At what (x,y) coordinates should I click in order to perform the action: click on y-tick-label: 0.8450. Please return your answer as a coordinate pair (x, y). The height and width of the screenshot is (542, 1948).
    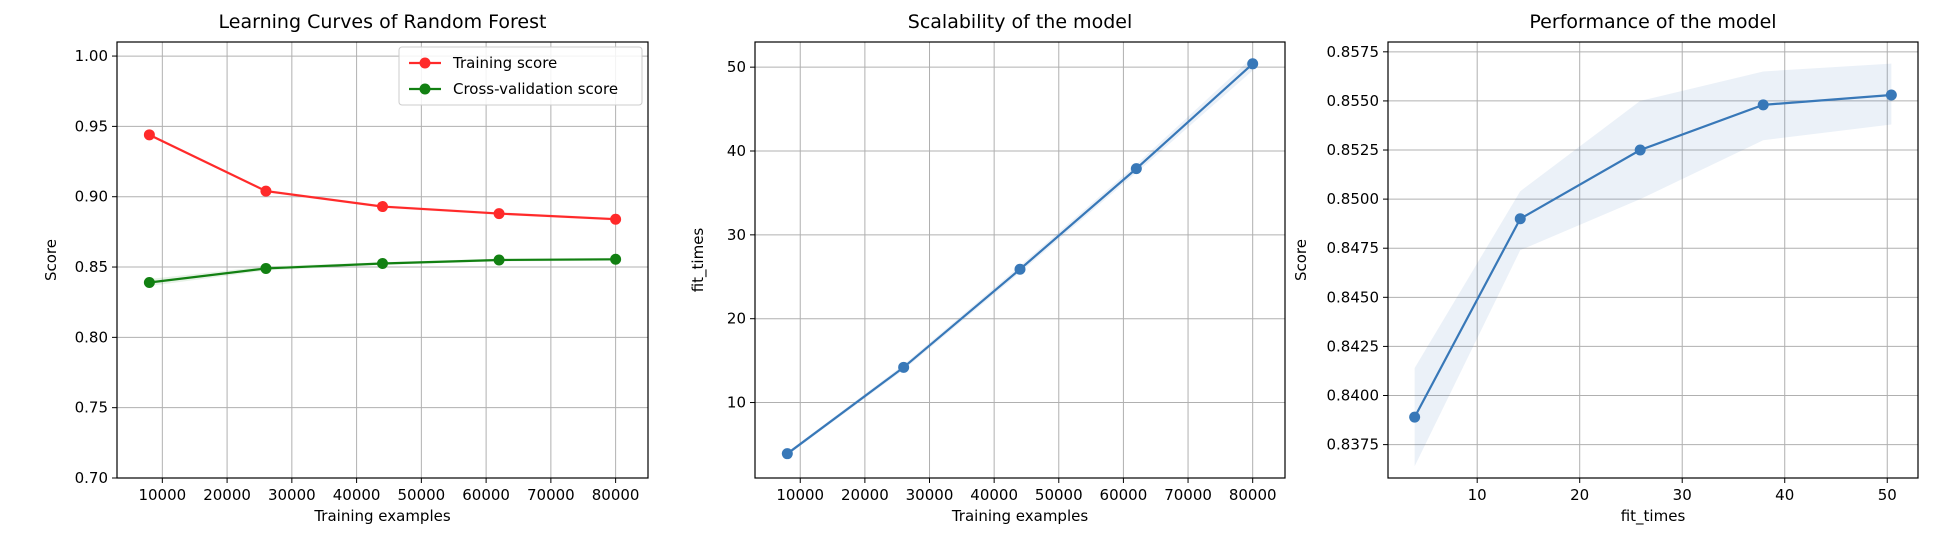
    Looking at the image, I should click on (1353, 297).